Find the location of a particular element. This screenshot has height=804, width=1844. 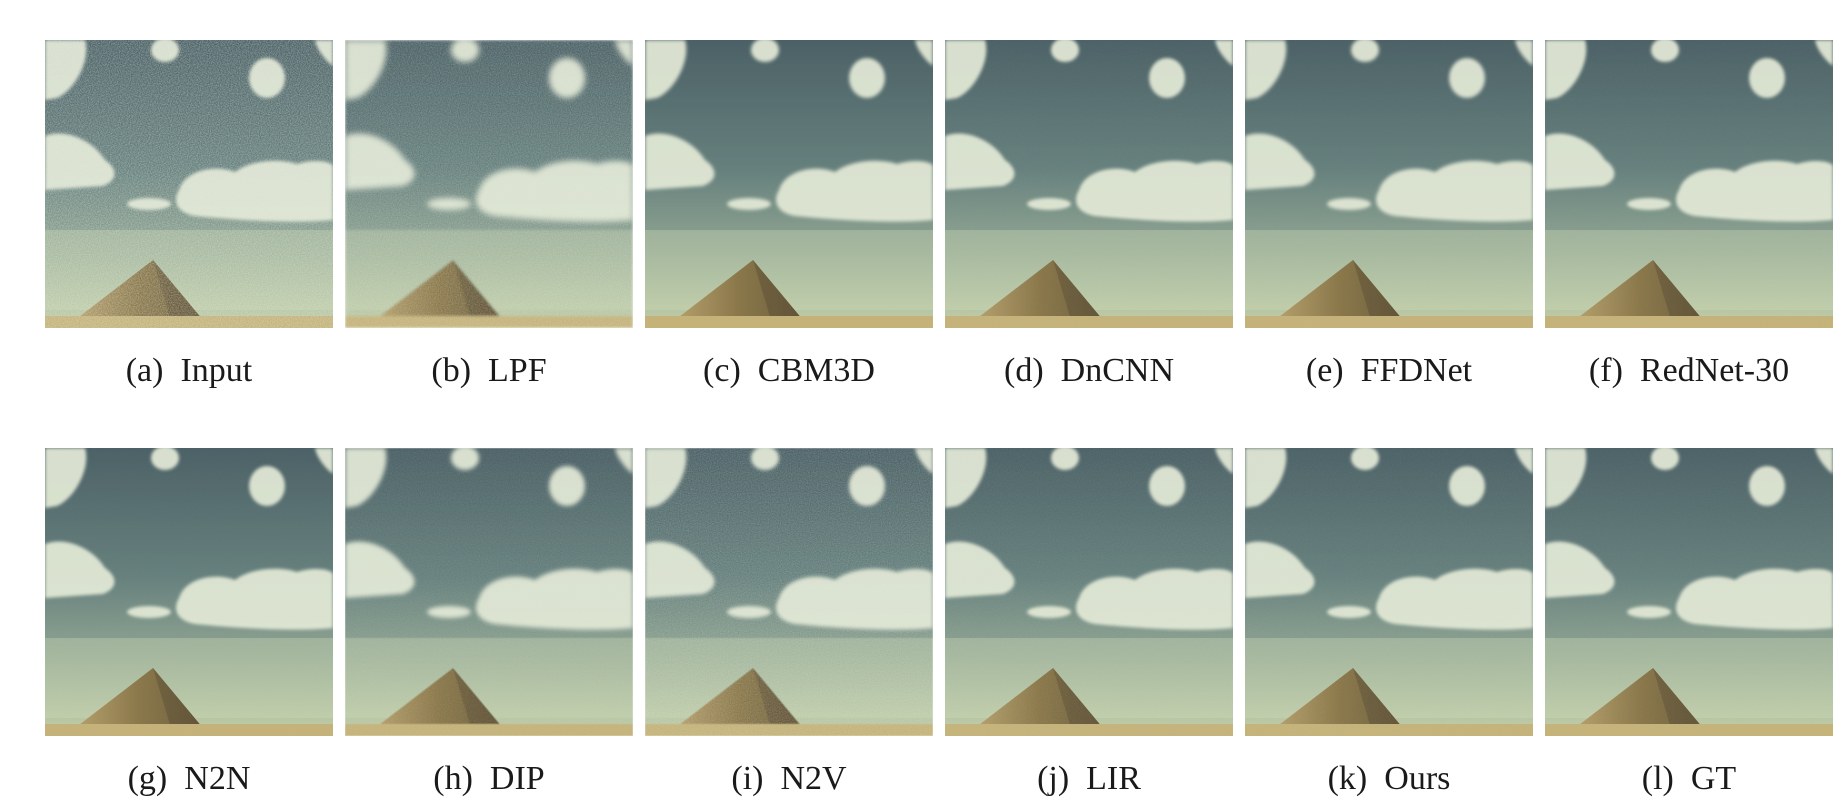

caption-letter: (d) is located at coordinates (1024, 370).